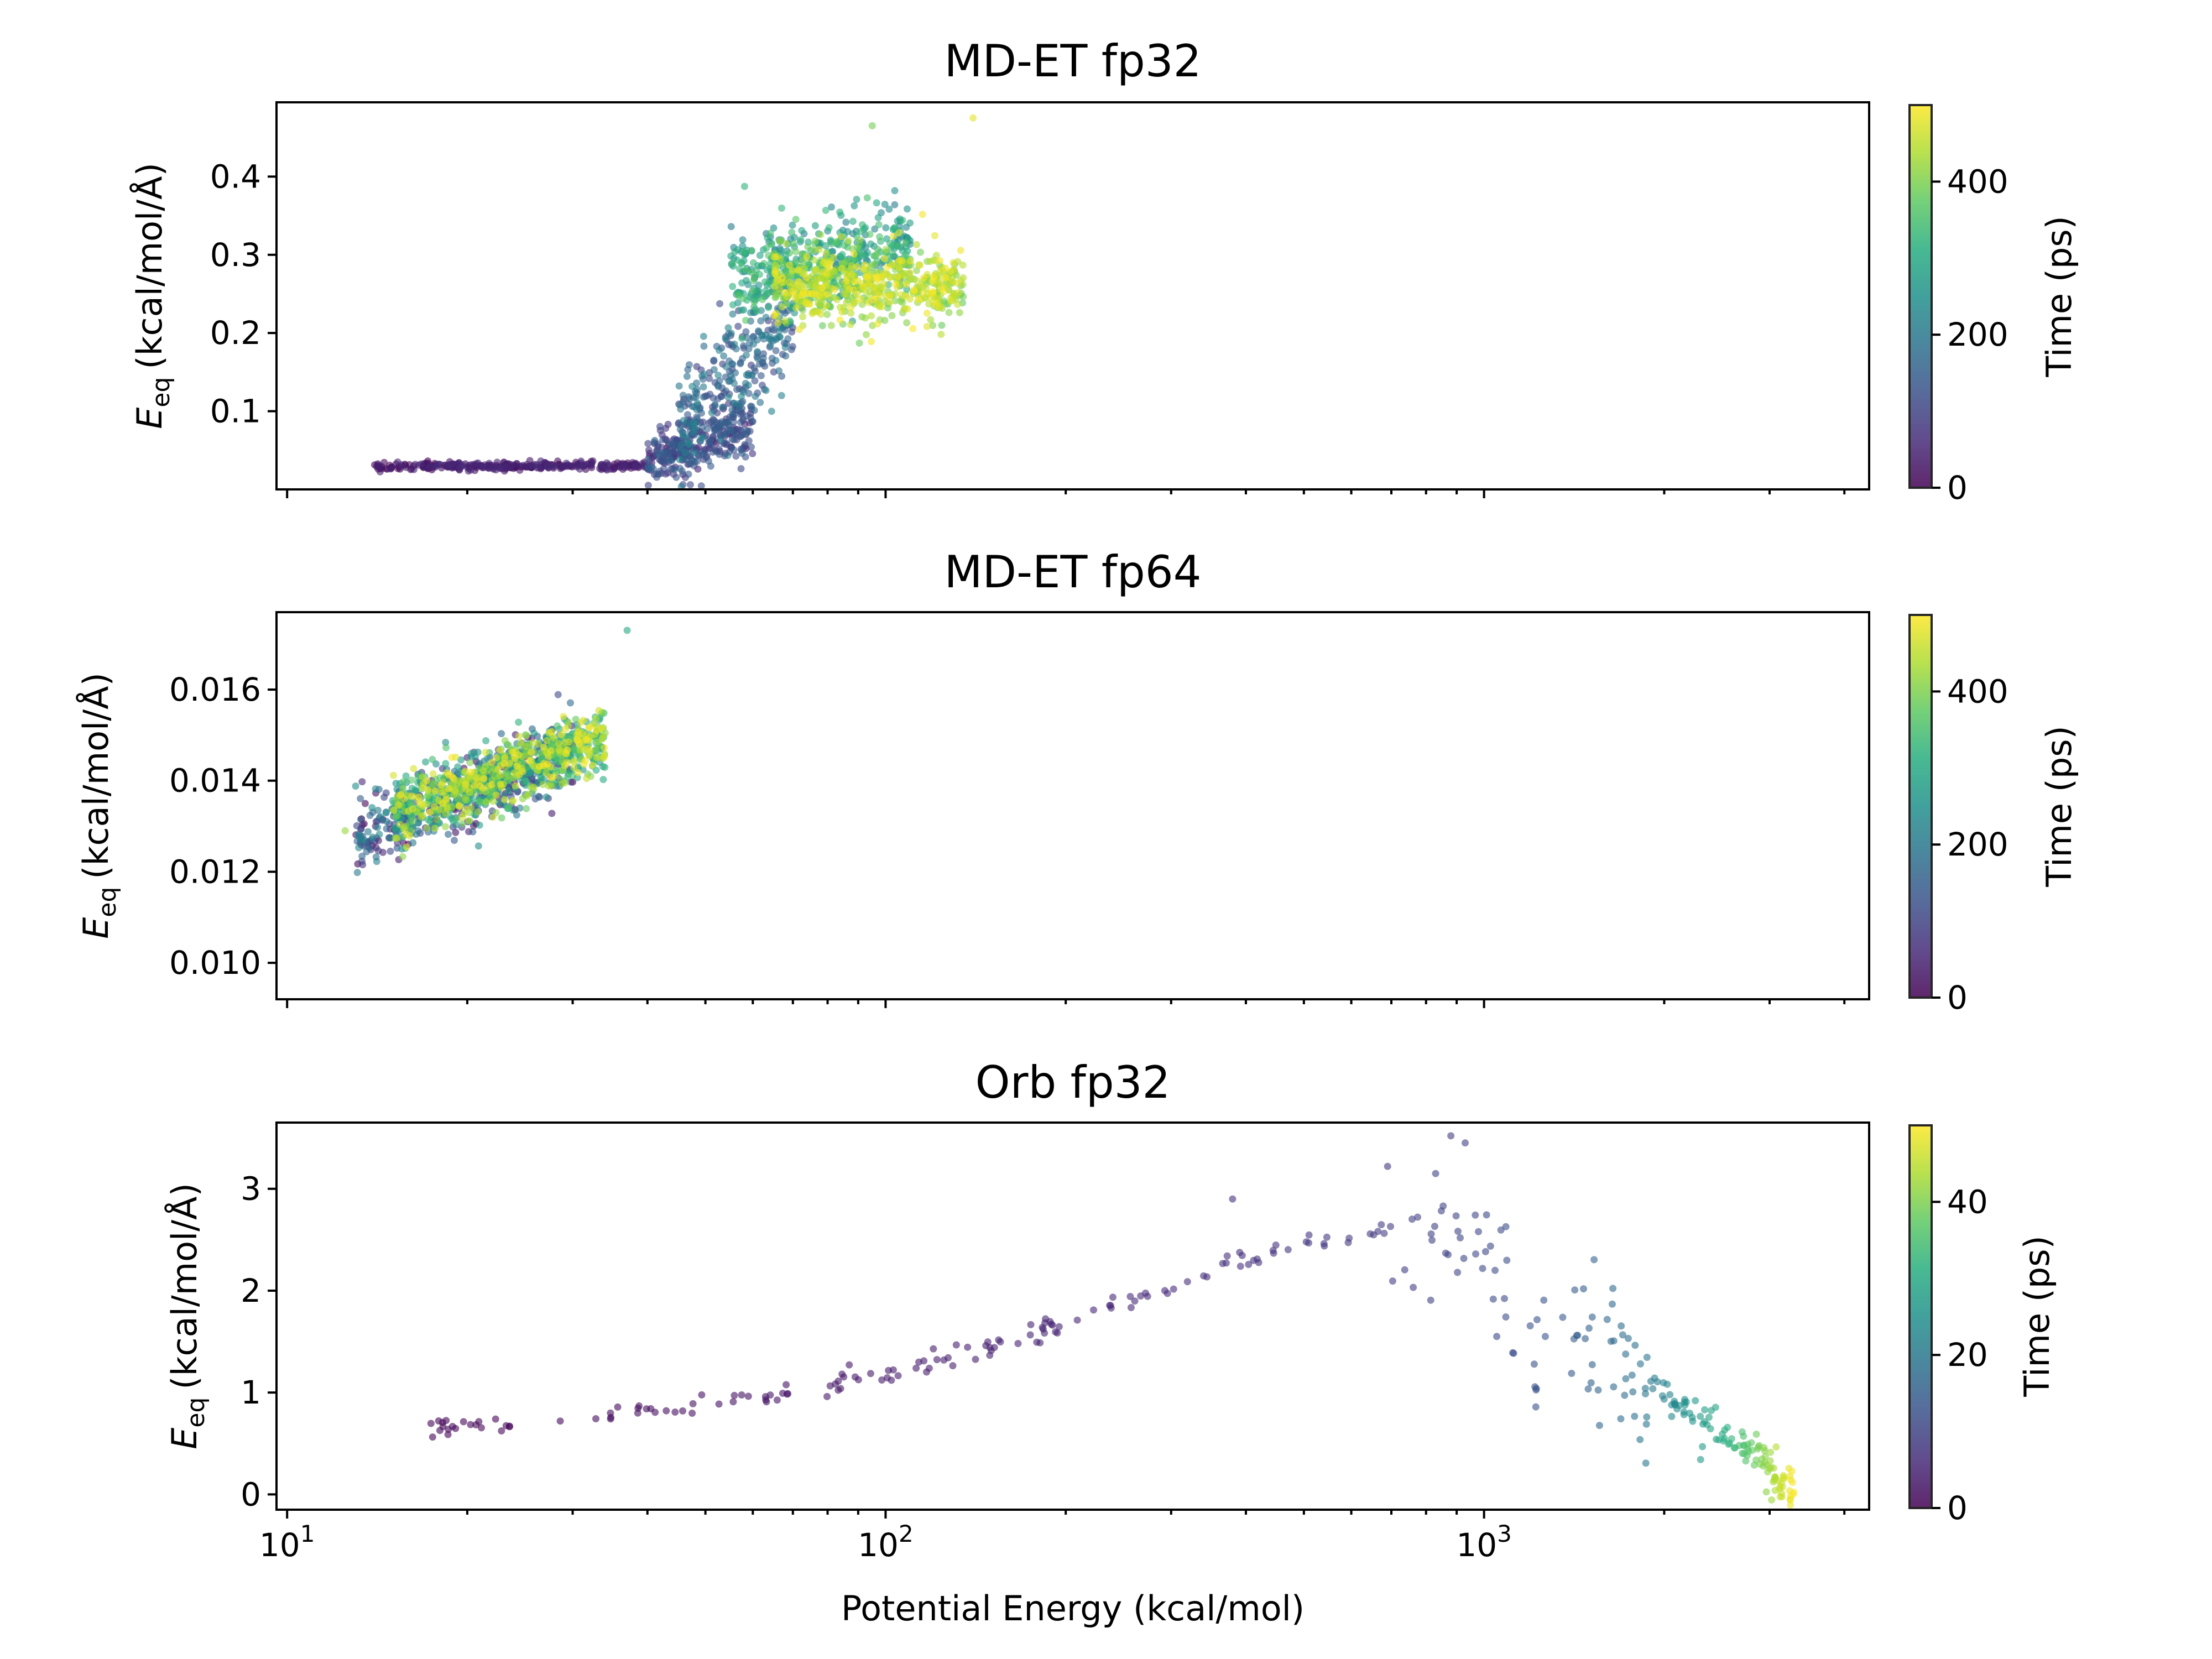 Image resolution: width=2212 pixels, height=1659 pixels. Describe the element at coordinates (1073, 1609) in the screenshot. I see `x-axis-label: Potential Energy (kcal/mol)` at that location.